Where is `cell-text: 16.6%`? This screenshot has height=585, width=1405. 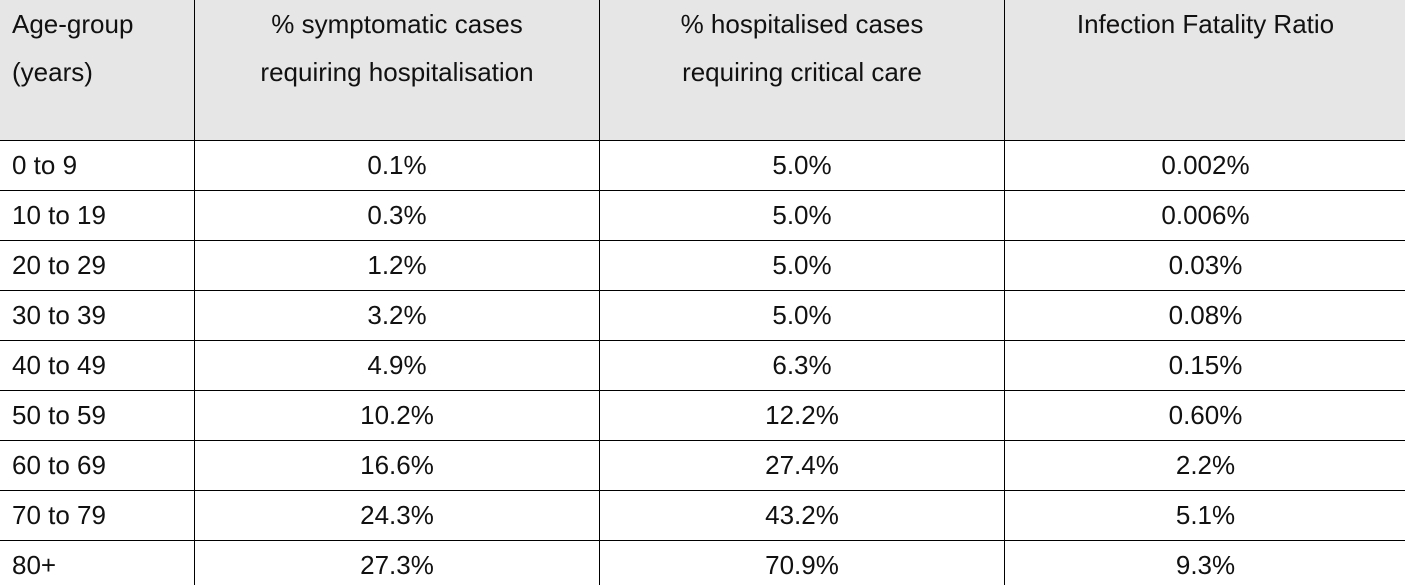 cell-text: 16.6% is located at coordinates (397, 465).